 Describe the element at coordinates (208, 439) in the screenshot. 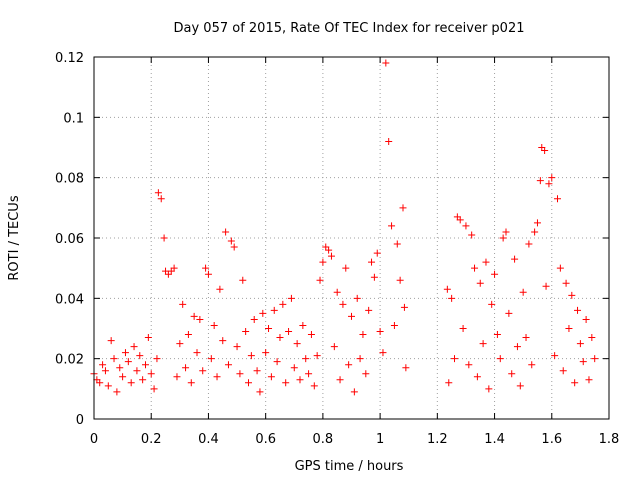

I see `x-tick-label: 0.4` at that location.